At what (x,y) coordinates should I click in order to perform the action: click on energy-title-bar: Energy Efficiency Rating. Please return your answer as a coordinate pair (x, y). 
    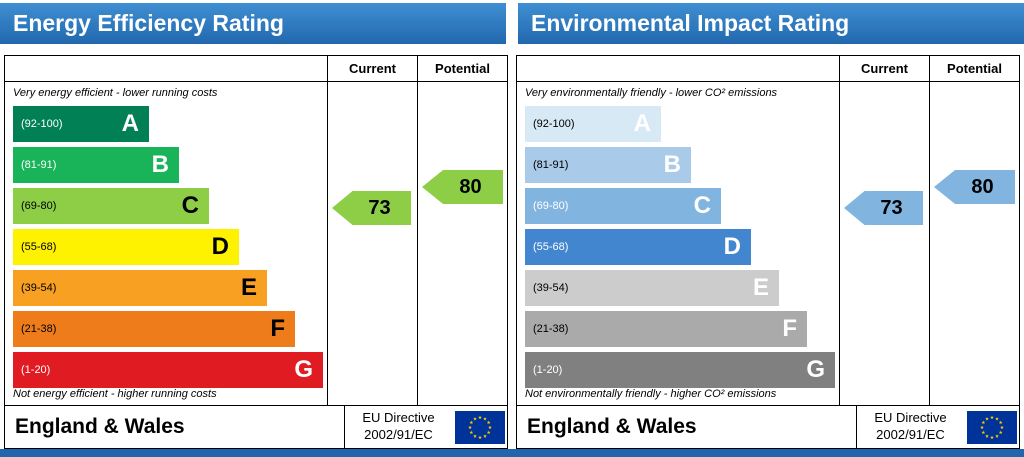
    Looking at the image, I should click on (253, 23).